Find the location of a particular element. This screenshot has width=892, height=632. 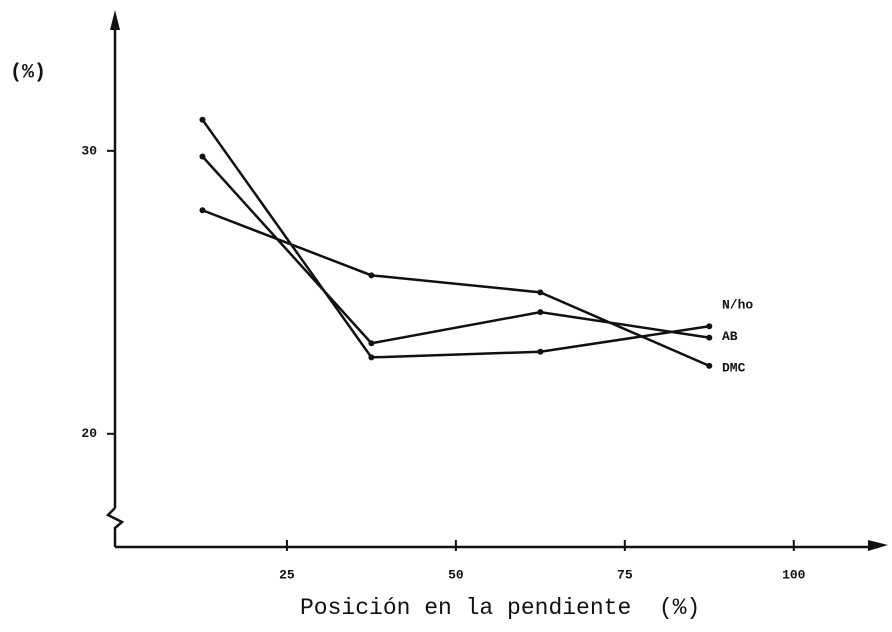

y-axis-label: (%) is located at coordinates (28, 72).